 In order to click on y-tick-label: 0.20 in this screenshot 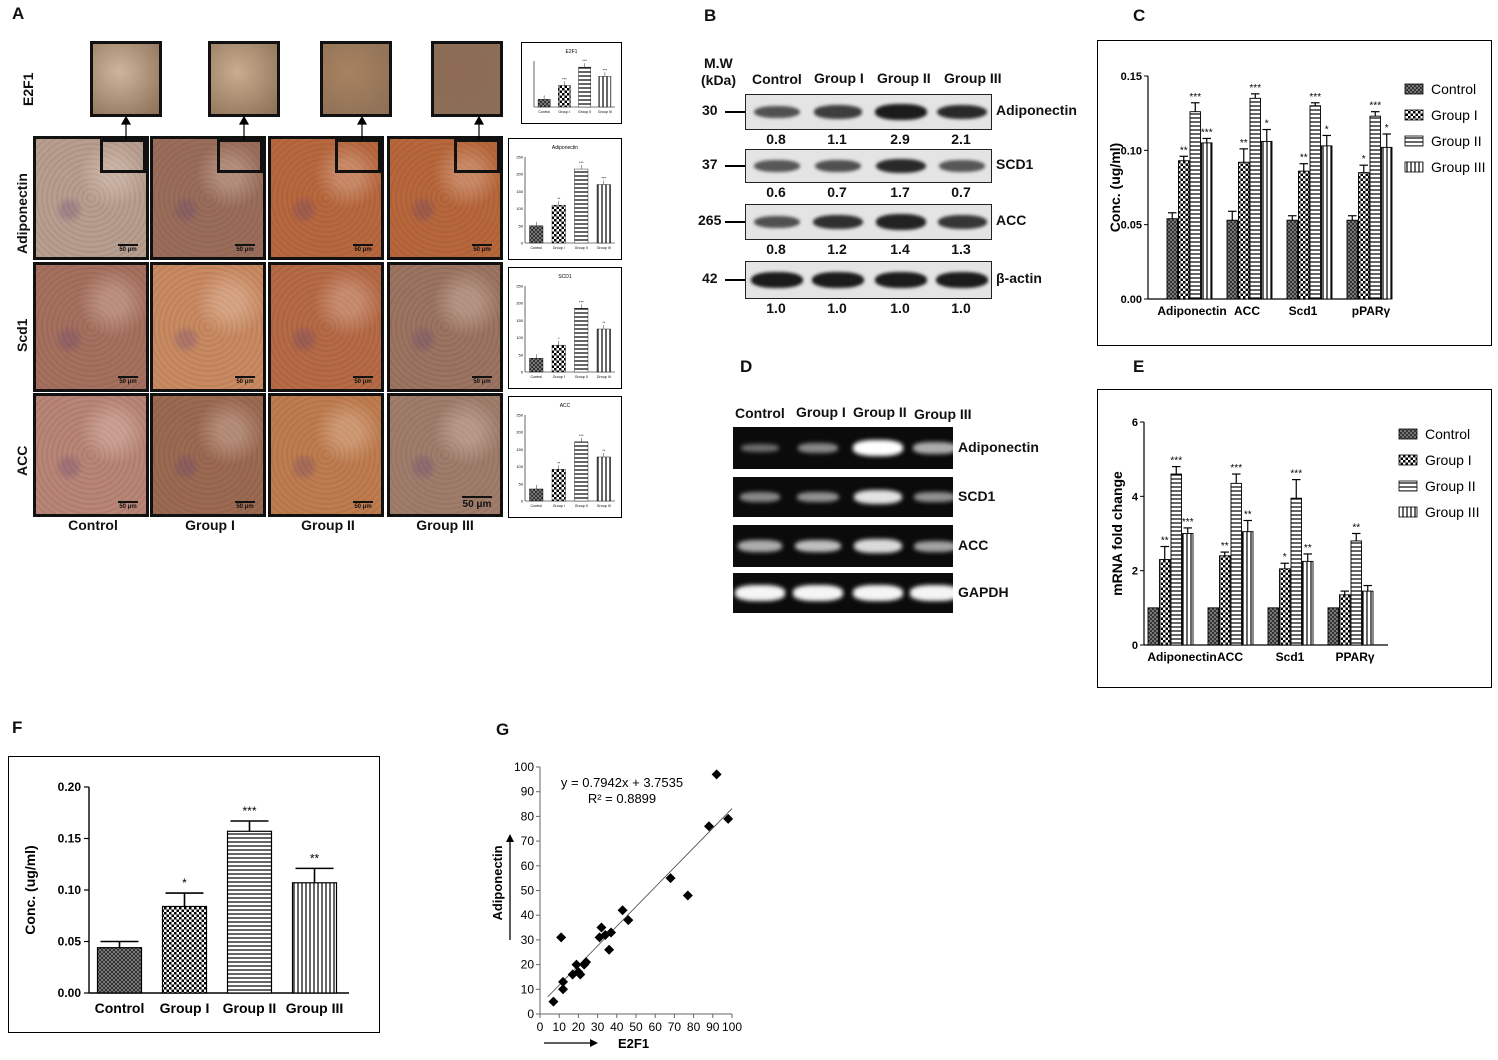, I will do `click(70, 787)`.